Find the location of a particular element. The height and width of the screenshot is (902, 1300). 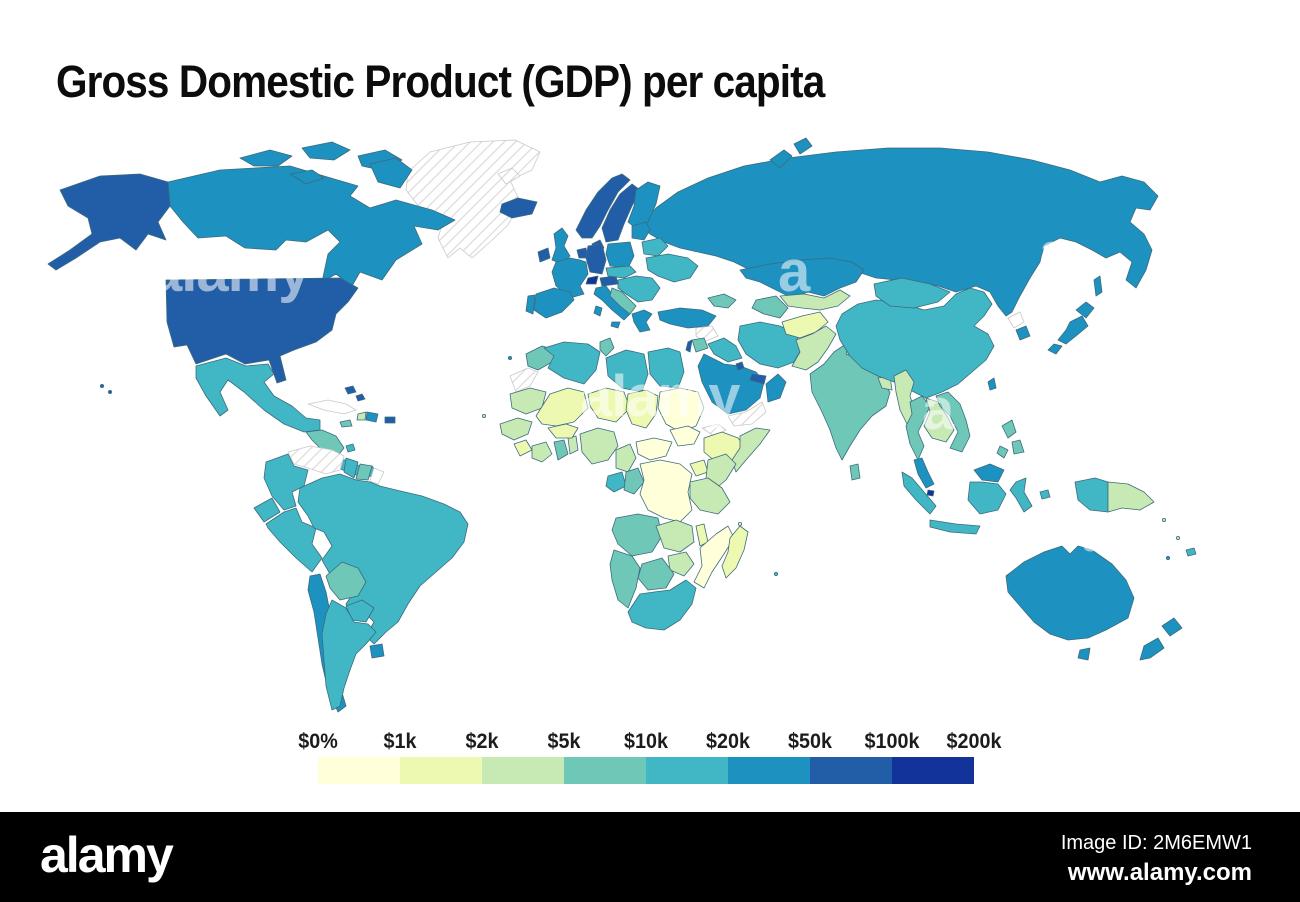

country-kuwait is located at coordinates (740, 366).